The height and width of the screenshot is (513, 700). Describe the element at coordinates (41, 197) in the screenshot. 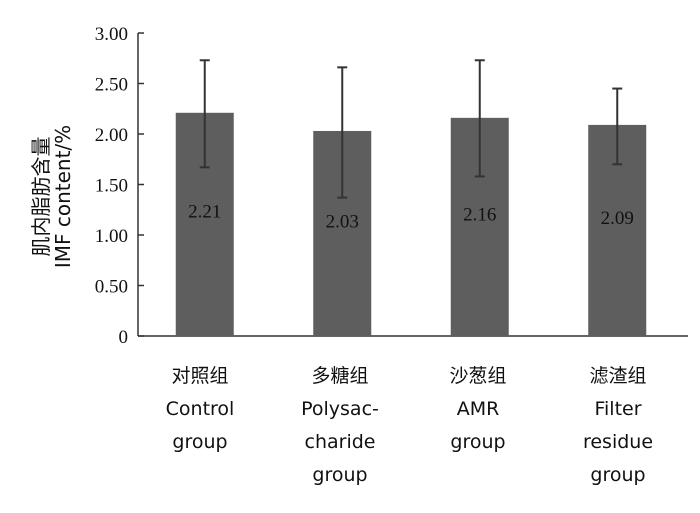

I see `y-axis-title-line: 肌内脂肪含量` at that location.